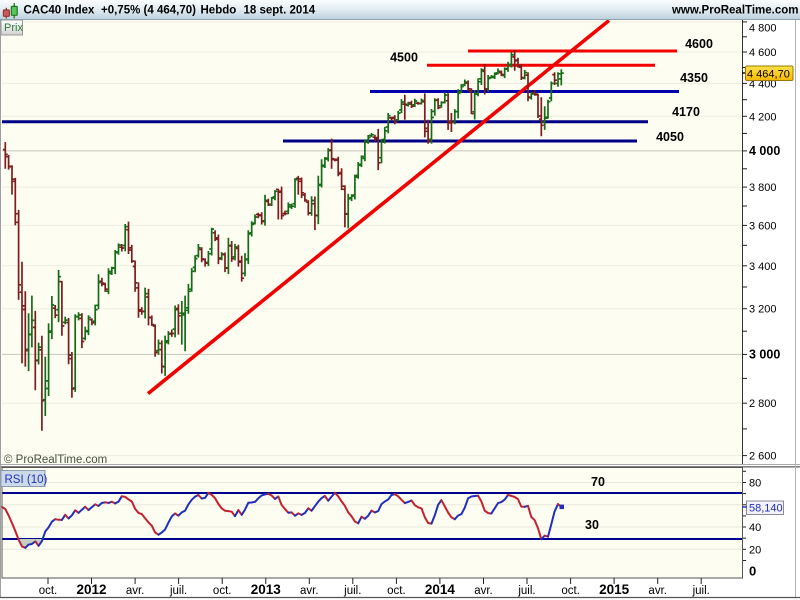 The width and height of the screenshot is (800, 600). What do you see at coordinates (148, 11) in the screenshot?
I see `svg-text: +0,75% (4 464,70)` at bounding box center [148, 11].